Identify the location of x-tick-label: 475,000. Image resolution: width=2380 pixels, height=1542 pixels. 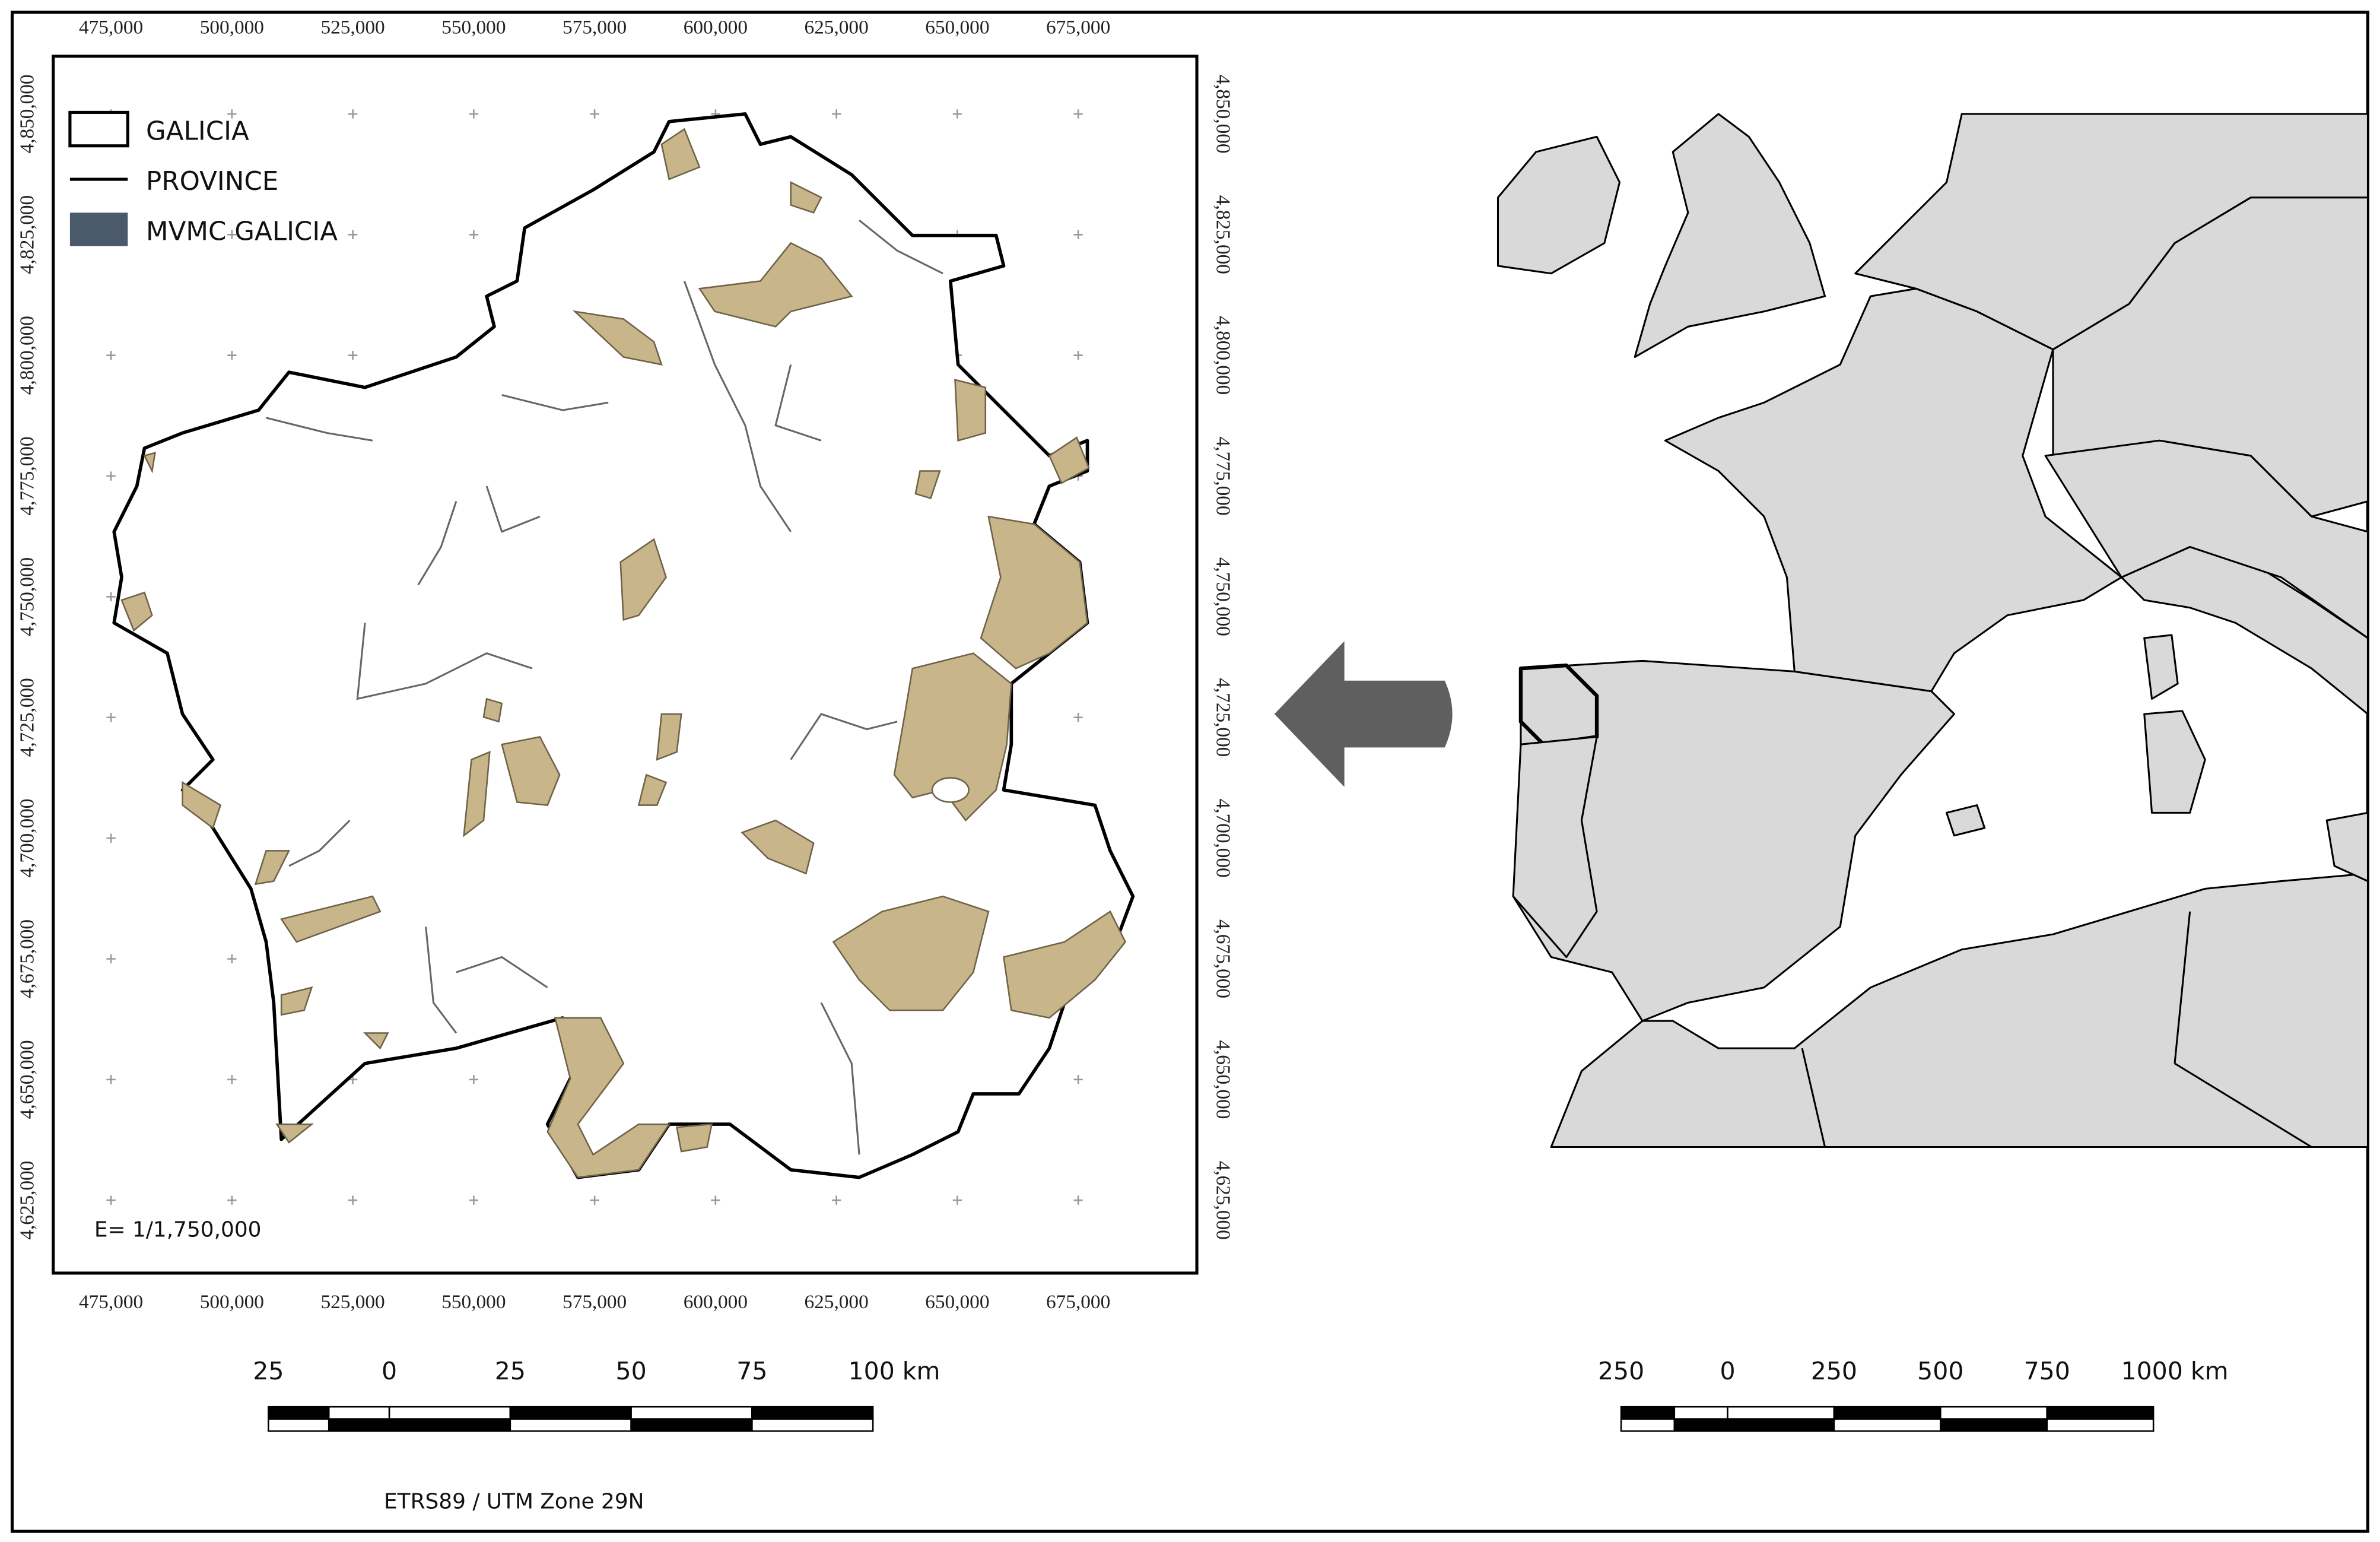
(111, 27).